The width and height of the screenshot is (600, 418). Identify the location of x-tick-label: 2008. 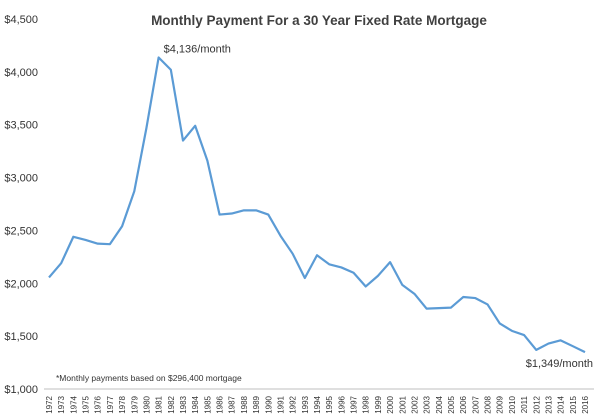
(488, 404).